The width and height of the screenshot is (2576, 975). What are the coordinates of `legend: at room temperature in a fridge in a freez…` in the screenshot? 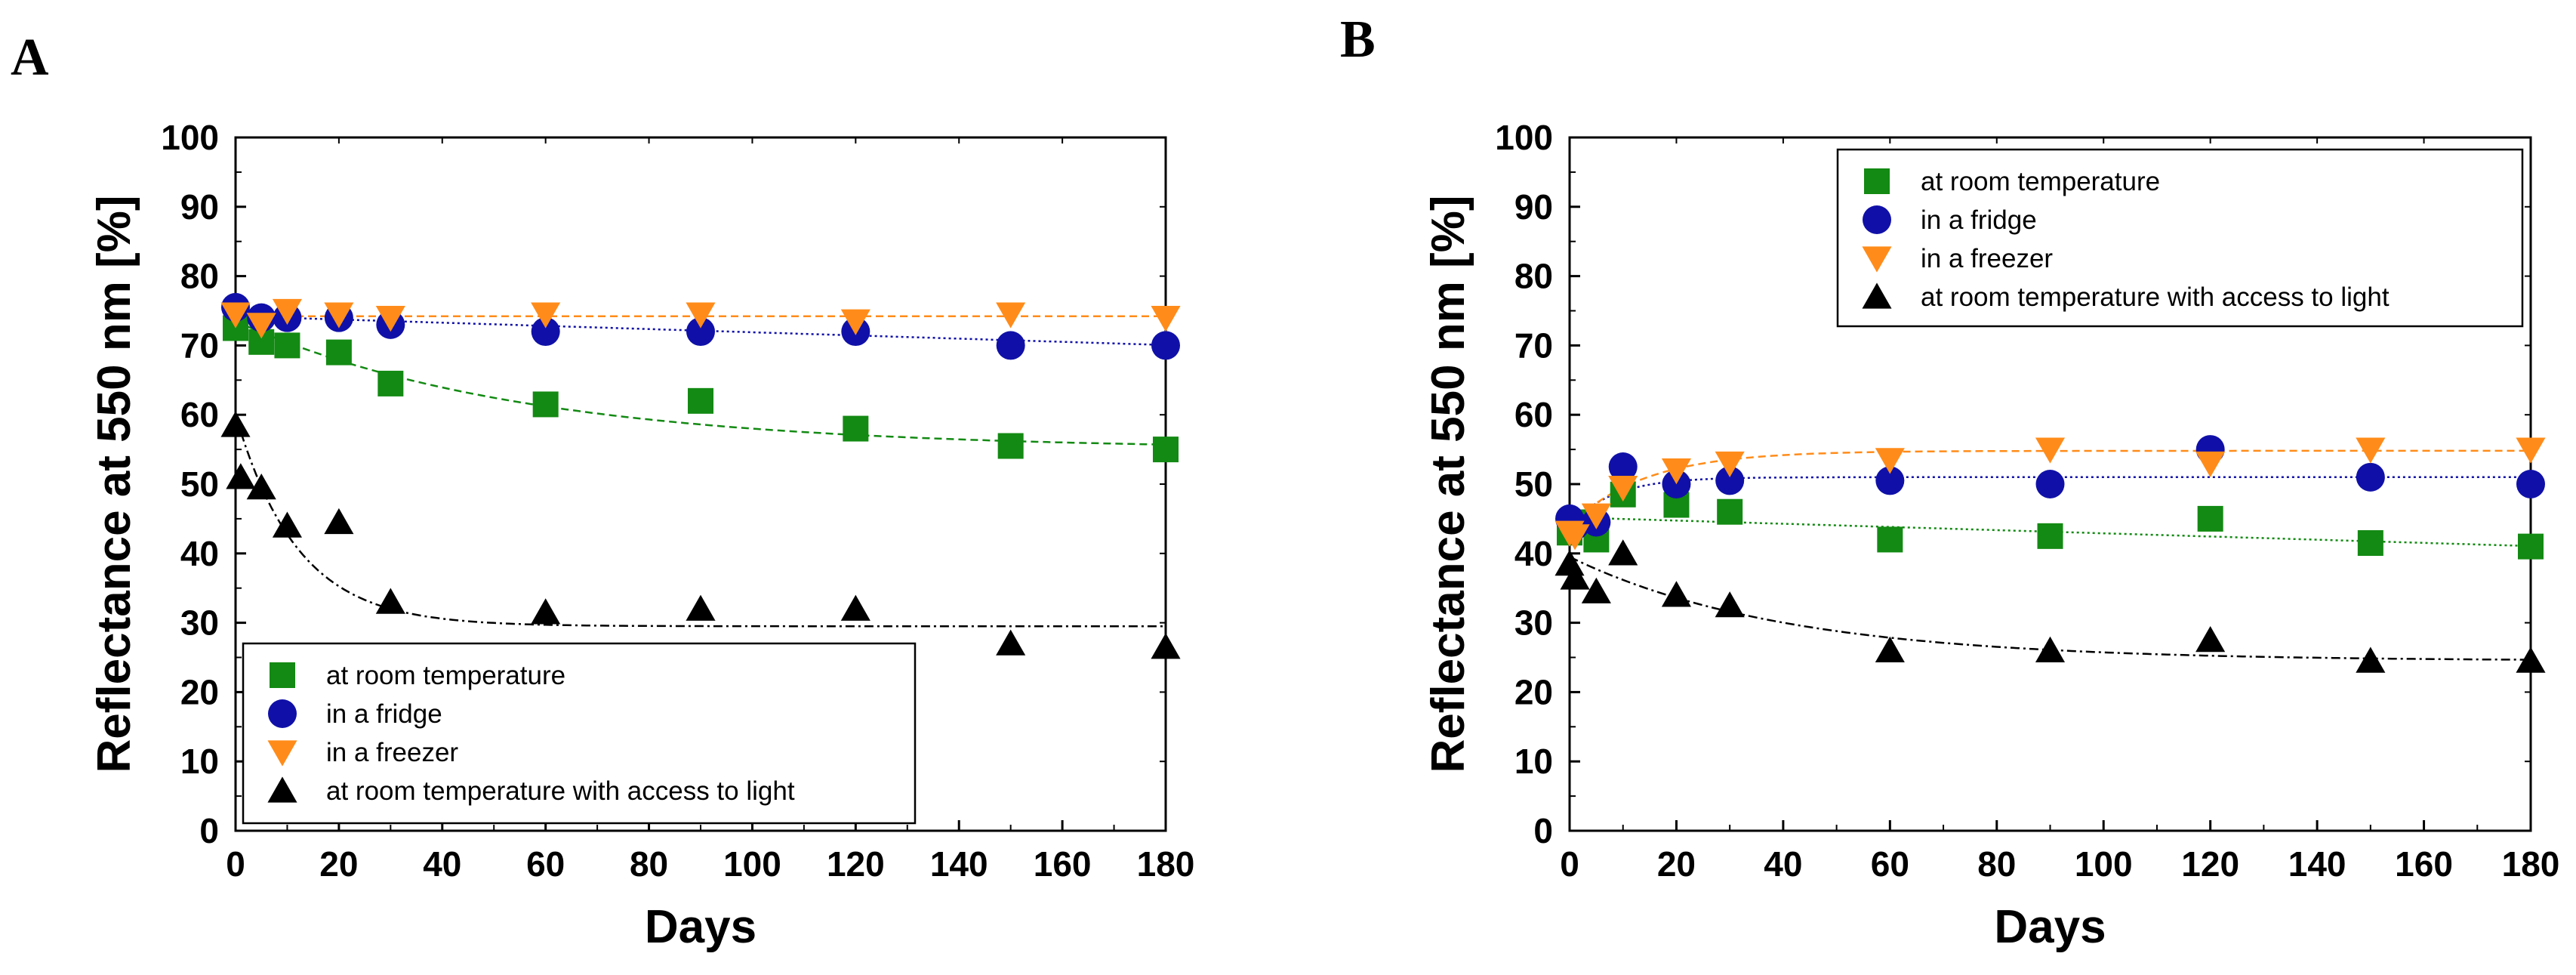 It's located at (579, 733).